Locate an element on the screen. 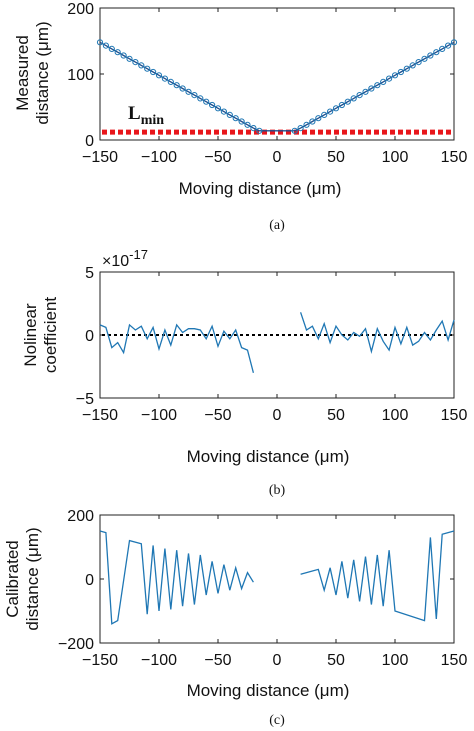  panel-b-scale-label: ×10⁻¹⁷ is located at coordinates (125, 258).